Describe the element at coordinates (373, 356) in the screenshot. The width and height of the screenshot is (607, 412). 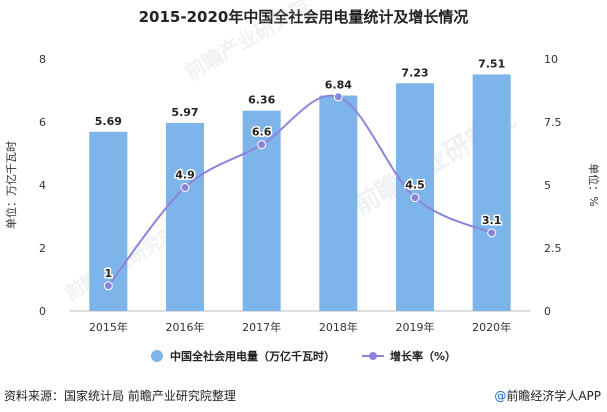
I see `legend-line-marker` at that location.